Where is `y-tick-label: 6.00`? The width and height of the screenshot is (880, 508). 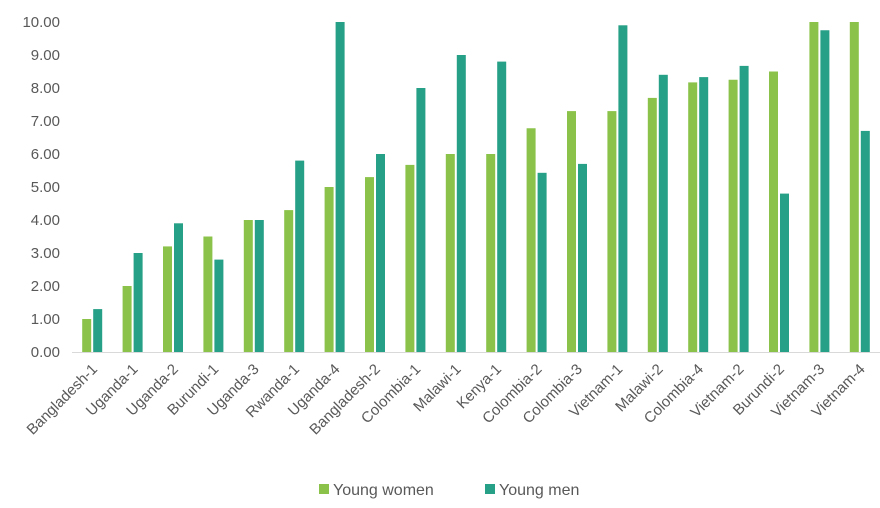
y-tick-label: 6.00 is located at coordinates (45, 154).